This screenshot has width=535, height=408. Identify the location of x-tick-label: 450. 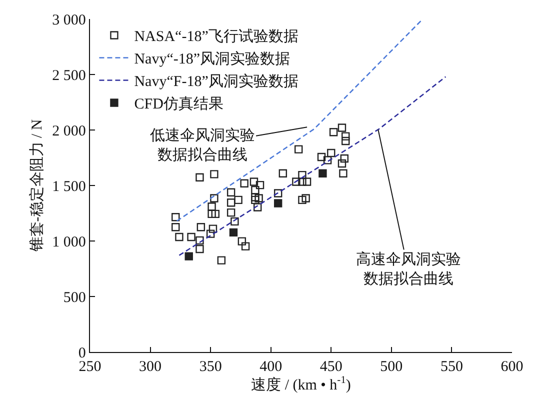
(331, 367).